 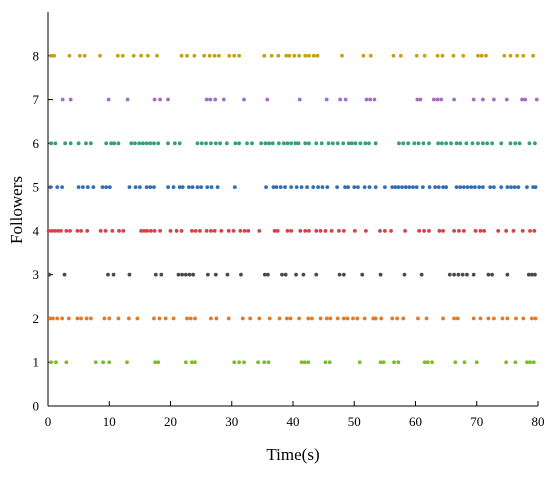 I want to click on y-tick-label: 7, so click(x=36, y=99).